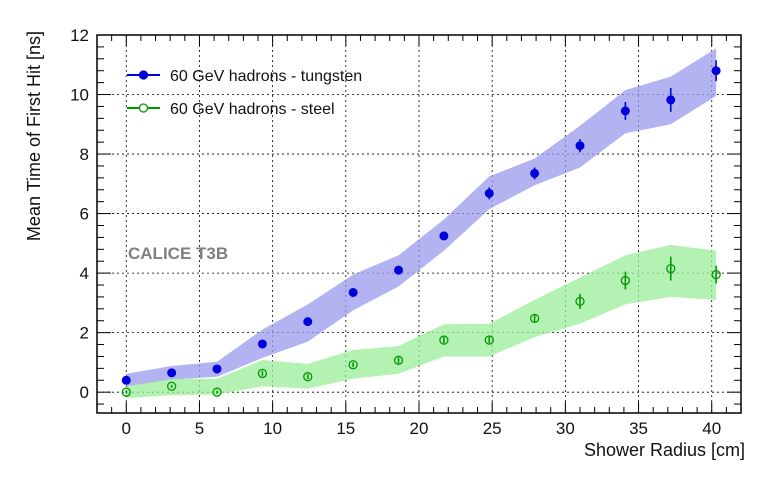  I want to click on x-tick-label: 15, so click(345, 428).